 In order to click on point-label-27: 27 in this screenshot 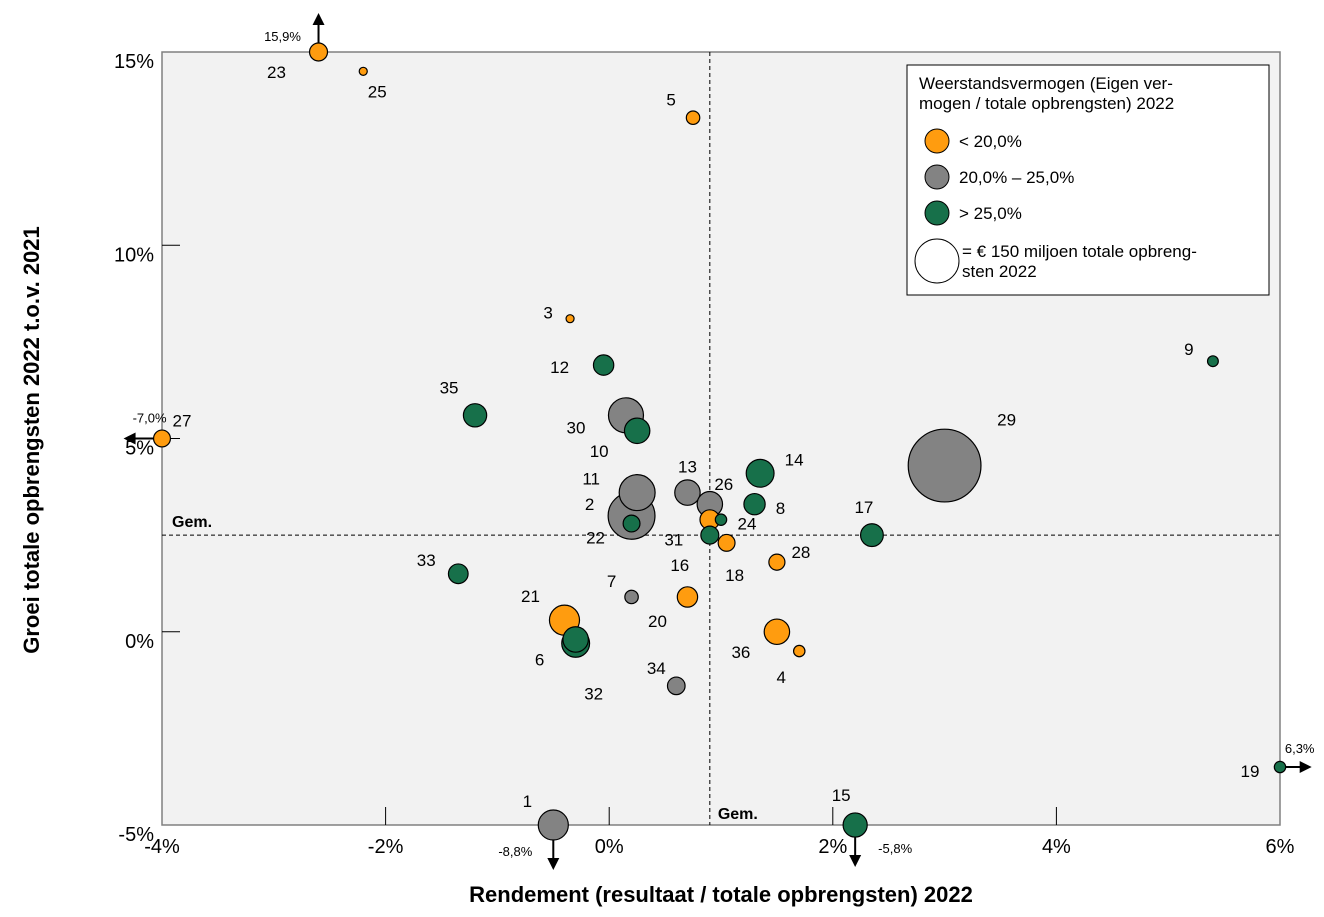, I will do `click(182, 421)`.